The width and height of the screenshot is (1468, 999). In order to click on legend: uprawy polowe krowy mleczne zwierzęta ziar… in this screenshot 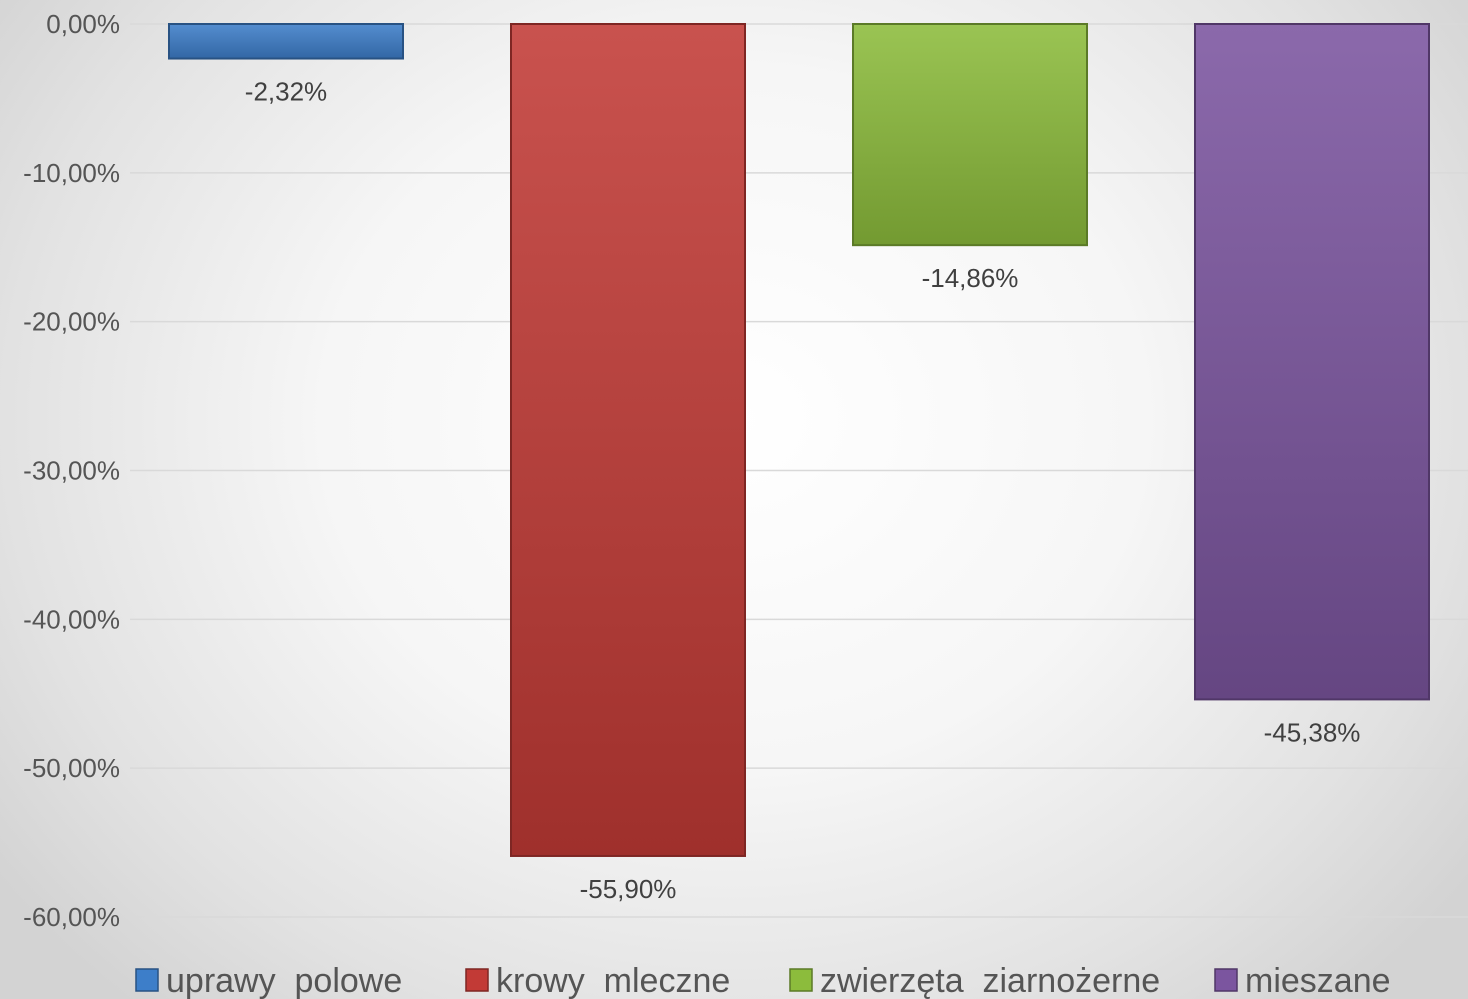, I will do `click(763, 980)`.